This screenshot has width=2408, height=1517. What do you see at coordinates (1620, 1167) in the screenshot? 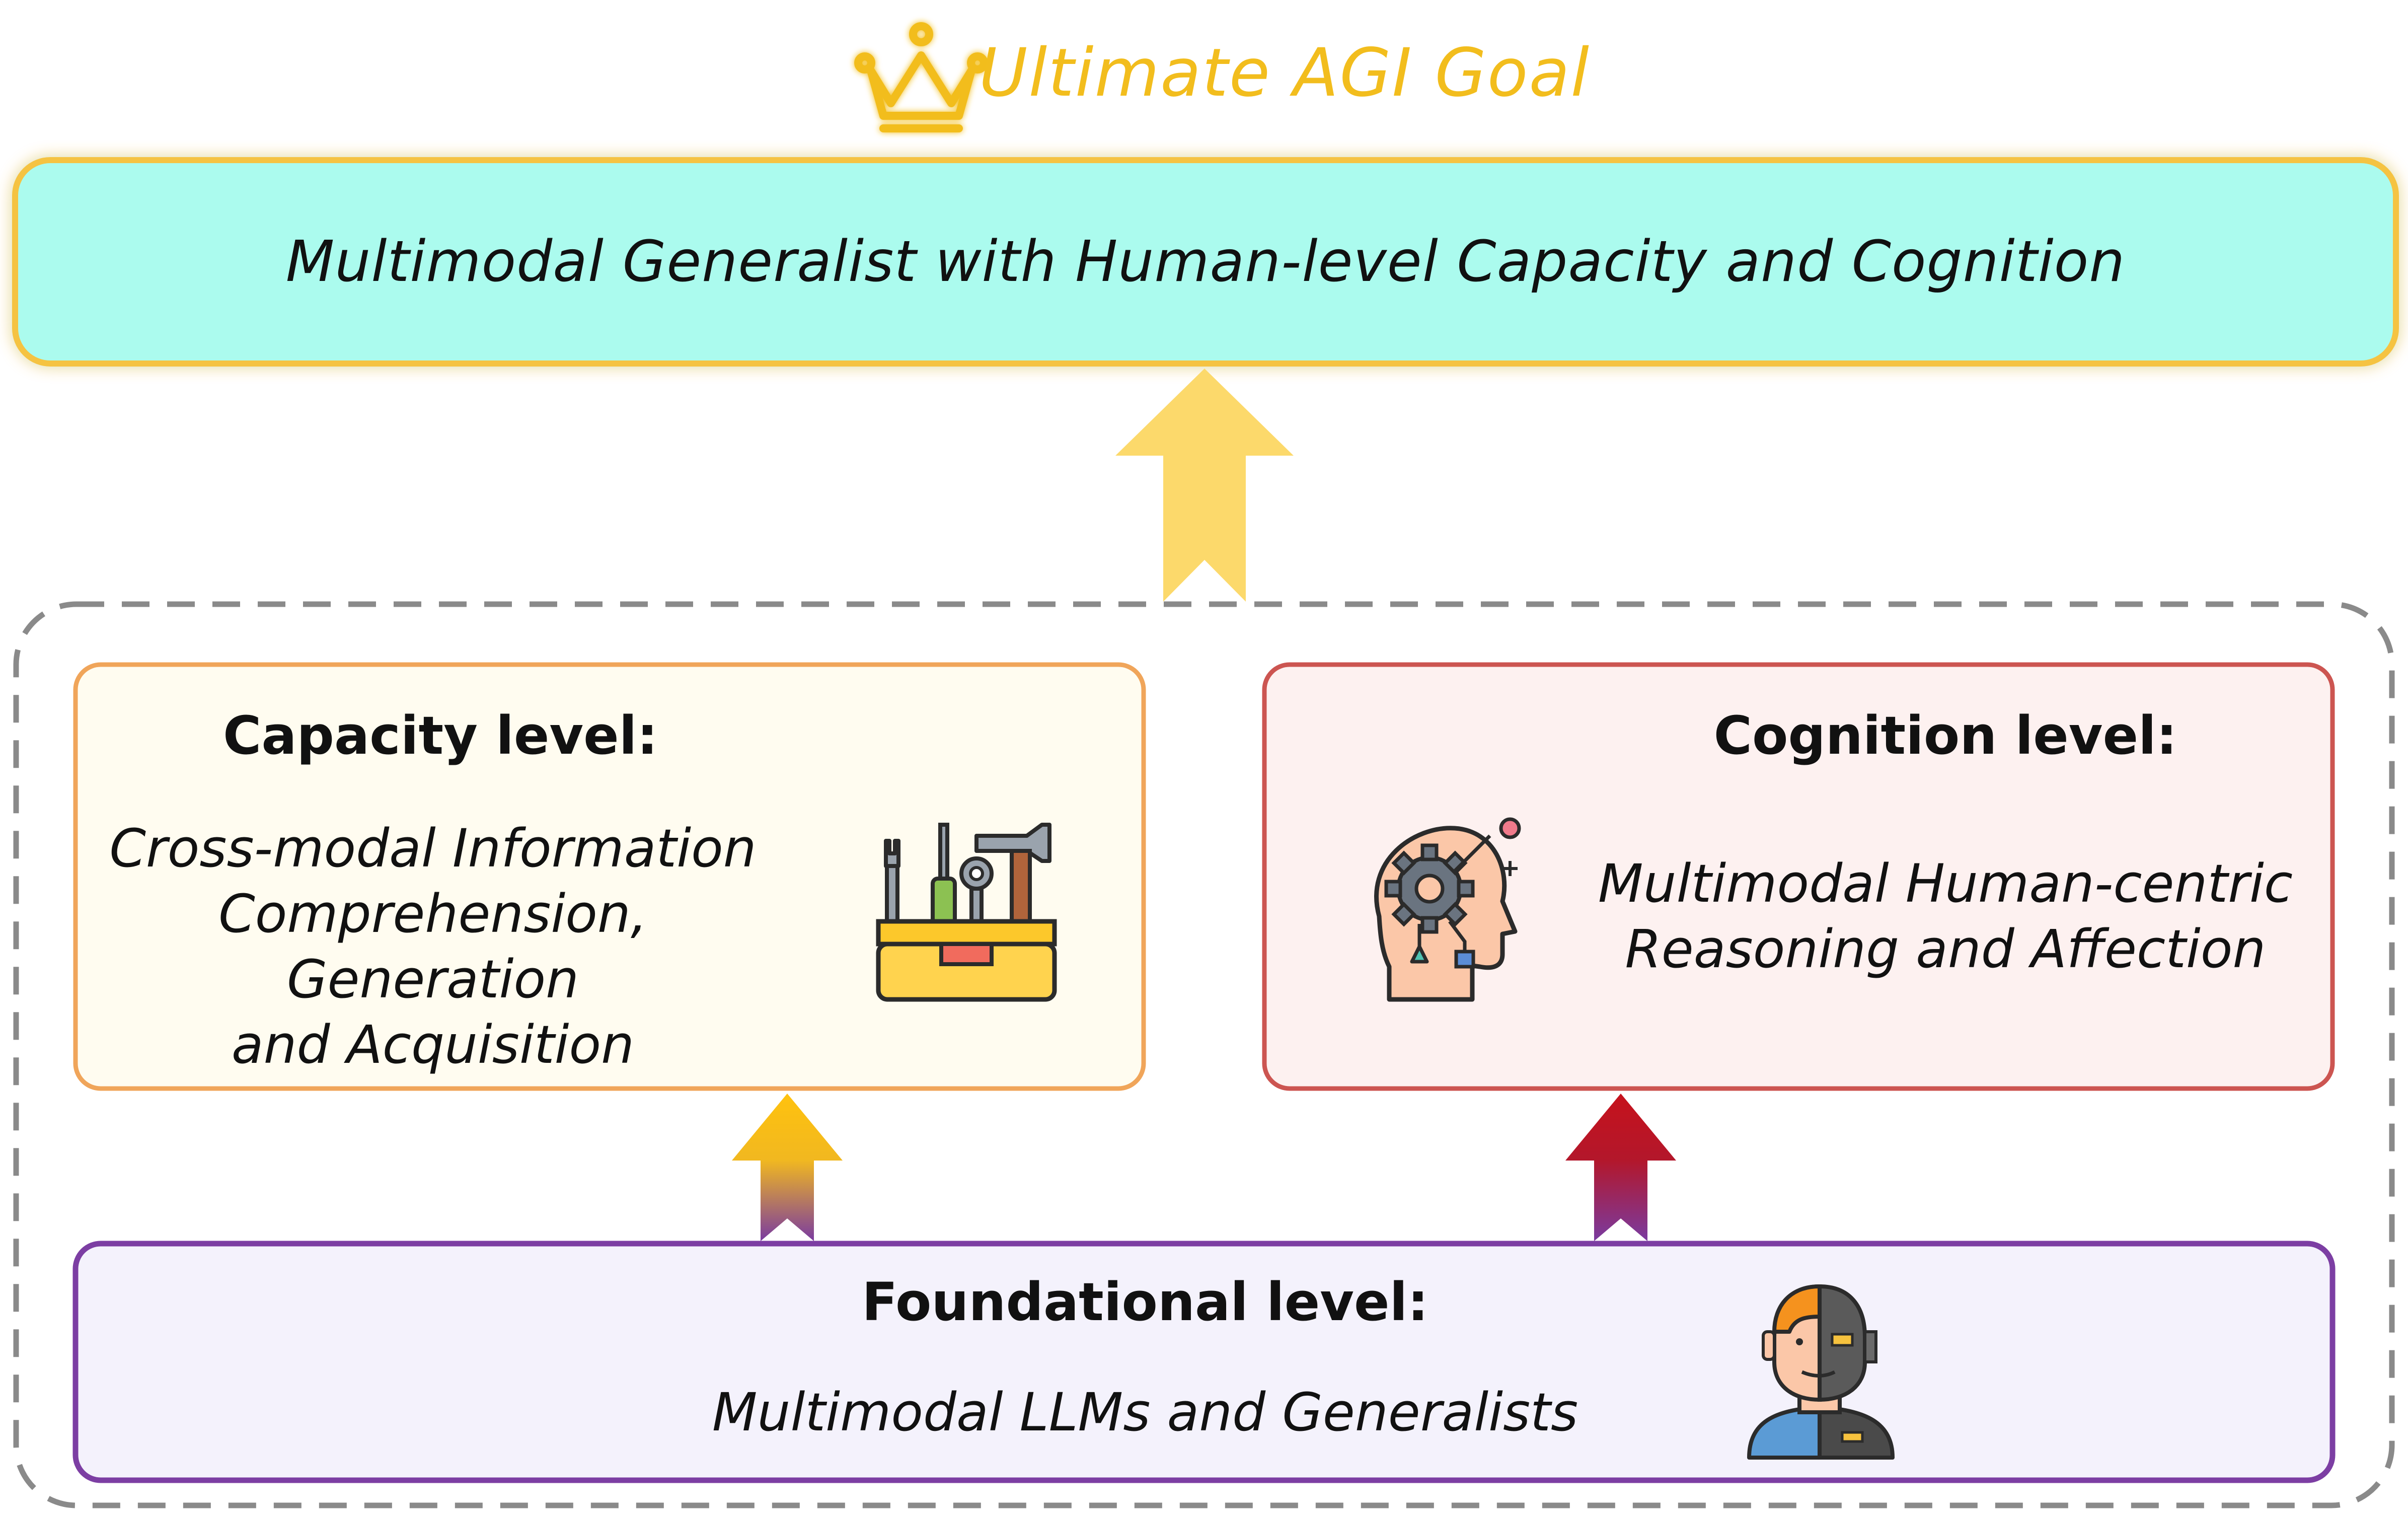
I see `cognition-arrow` at bounding box center [1620, 1167].